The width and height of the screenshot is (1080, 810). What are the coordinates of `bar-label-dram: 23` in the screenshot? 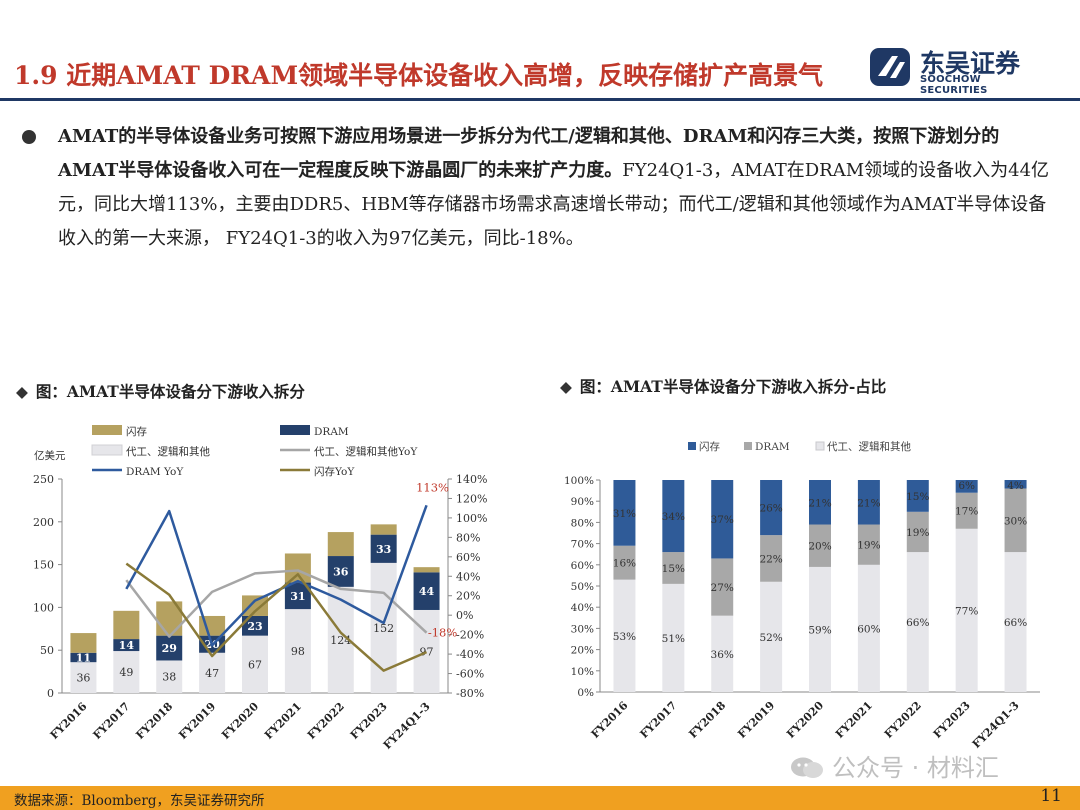 It's located at (254, 626).